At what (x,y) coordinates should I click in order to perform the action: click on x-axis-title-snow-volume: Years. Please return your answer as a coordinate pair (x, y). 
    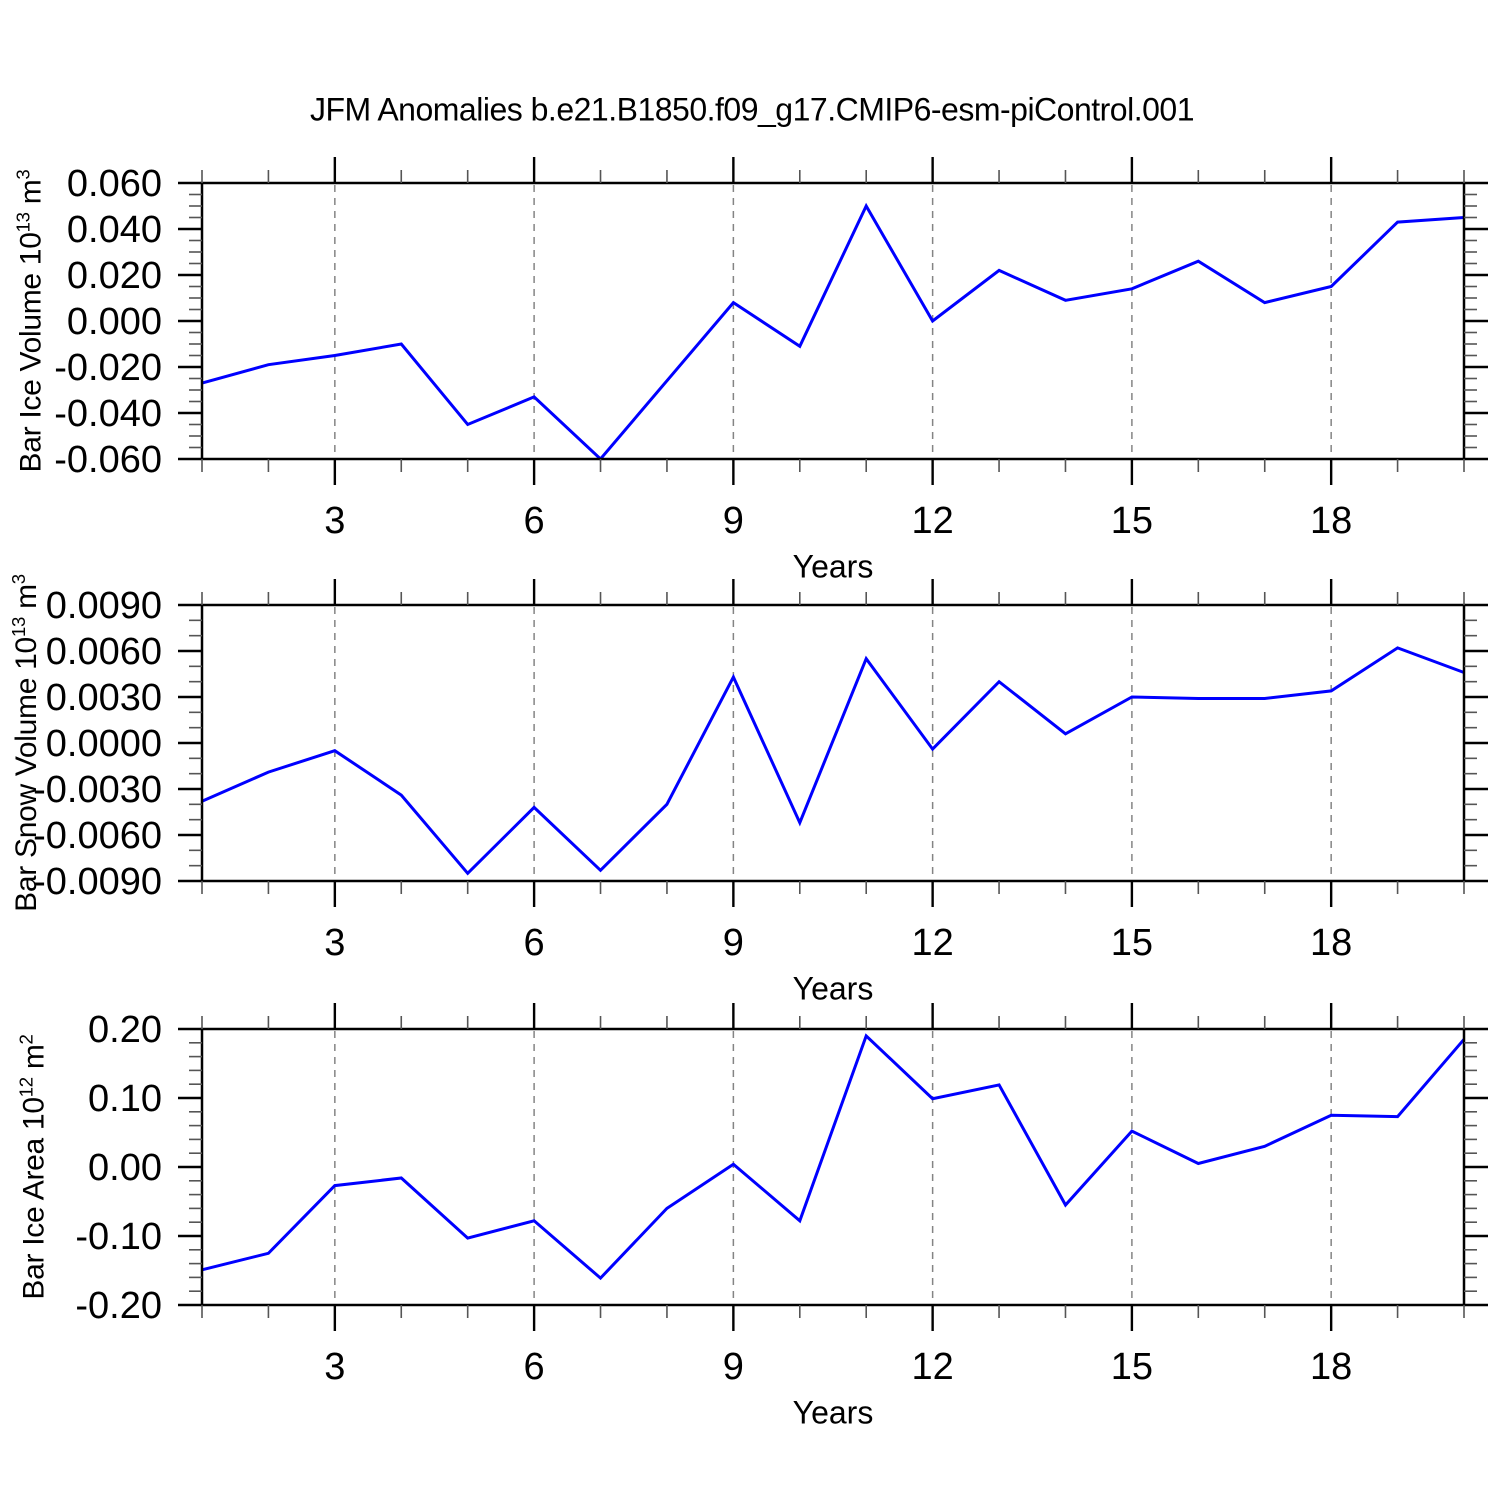
    Looking at the image, I should click on (833, 988).